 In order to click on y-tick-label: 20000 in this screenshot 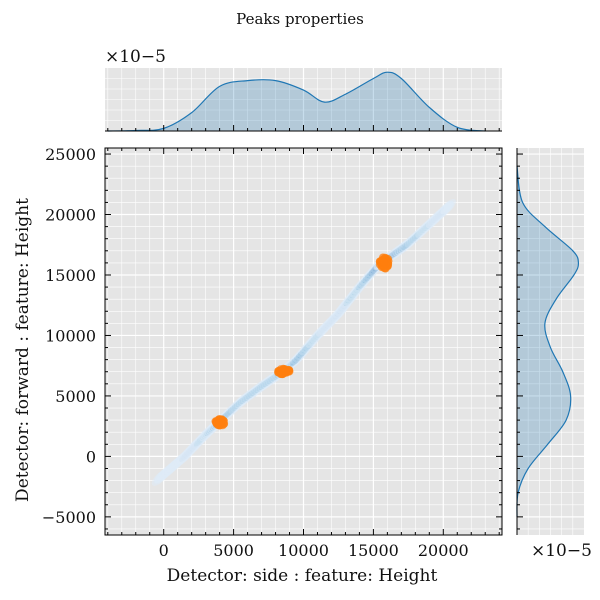, I will do `click(70, 215)`.